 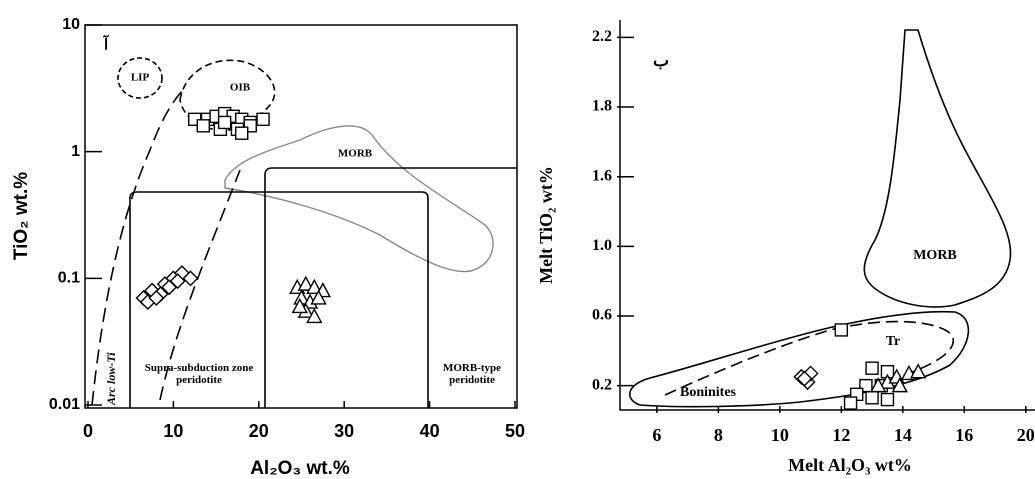 What do you see at coordinates (88, 431) in the screenshot?
I see `x-tick-label: 0` at bounding box center [88, 431].